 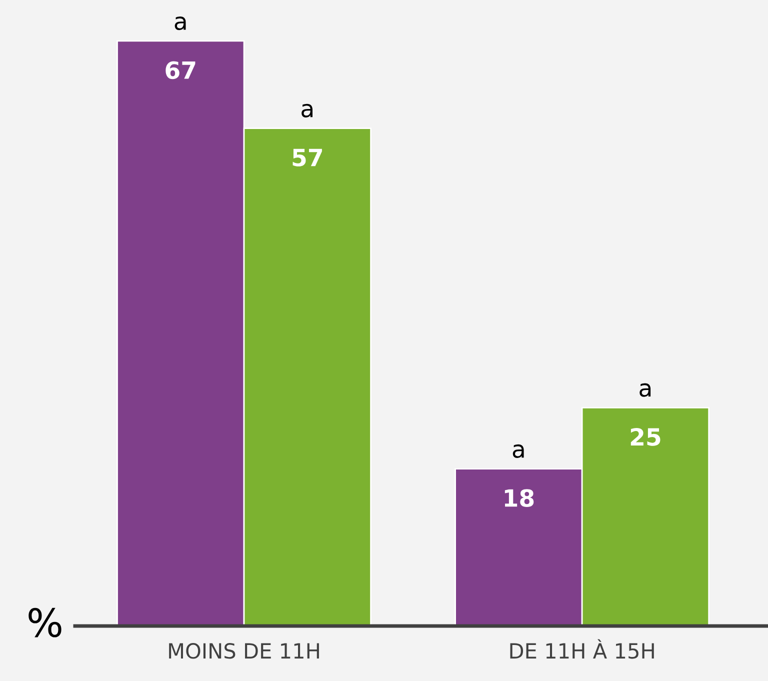 What do you see at coordinates (582, 649) in the screenshot?
I see `x-tick-label: DE 11H À 15H` at bounding box center [582, 649].